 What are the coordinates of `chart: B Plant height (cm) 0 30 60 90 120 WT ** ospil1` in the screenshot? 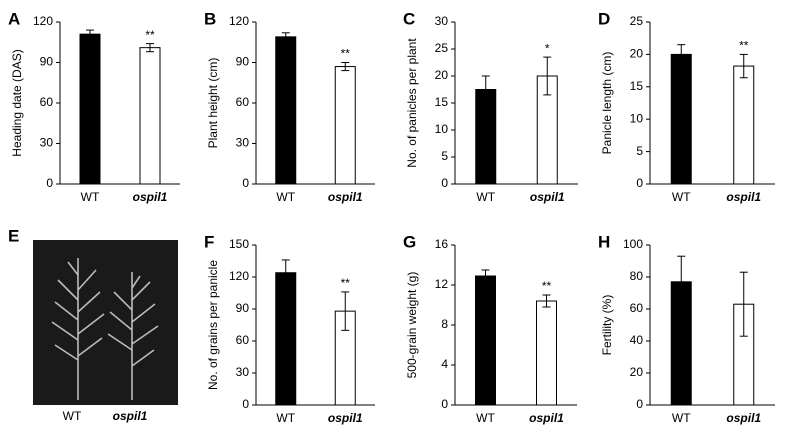 It's located at (289, 106).